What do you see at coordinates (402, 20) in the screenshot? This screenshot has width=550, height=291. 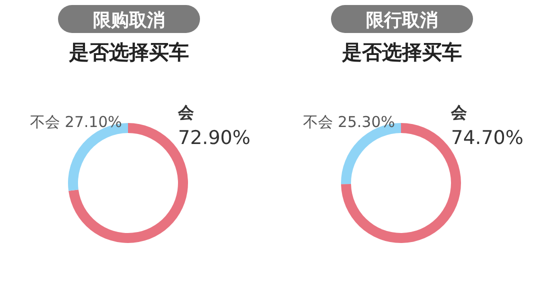 I see `chart-title: 限行取消` at bounding box center [402, 20].